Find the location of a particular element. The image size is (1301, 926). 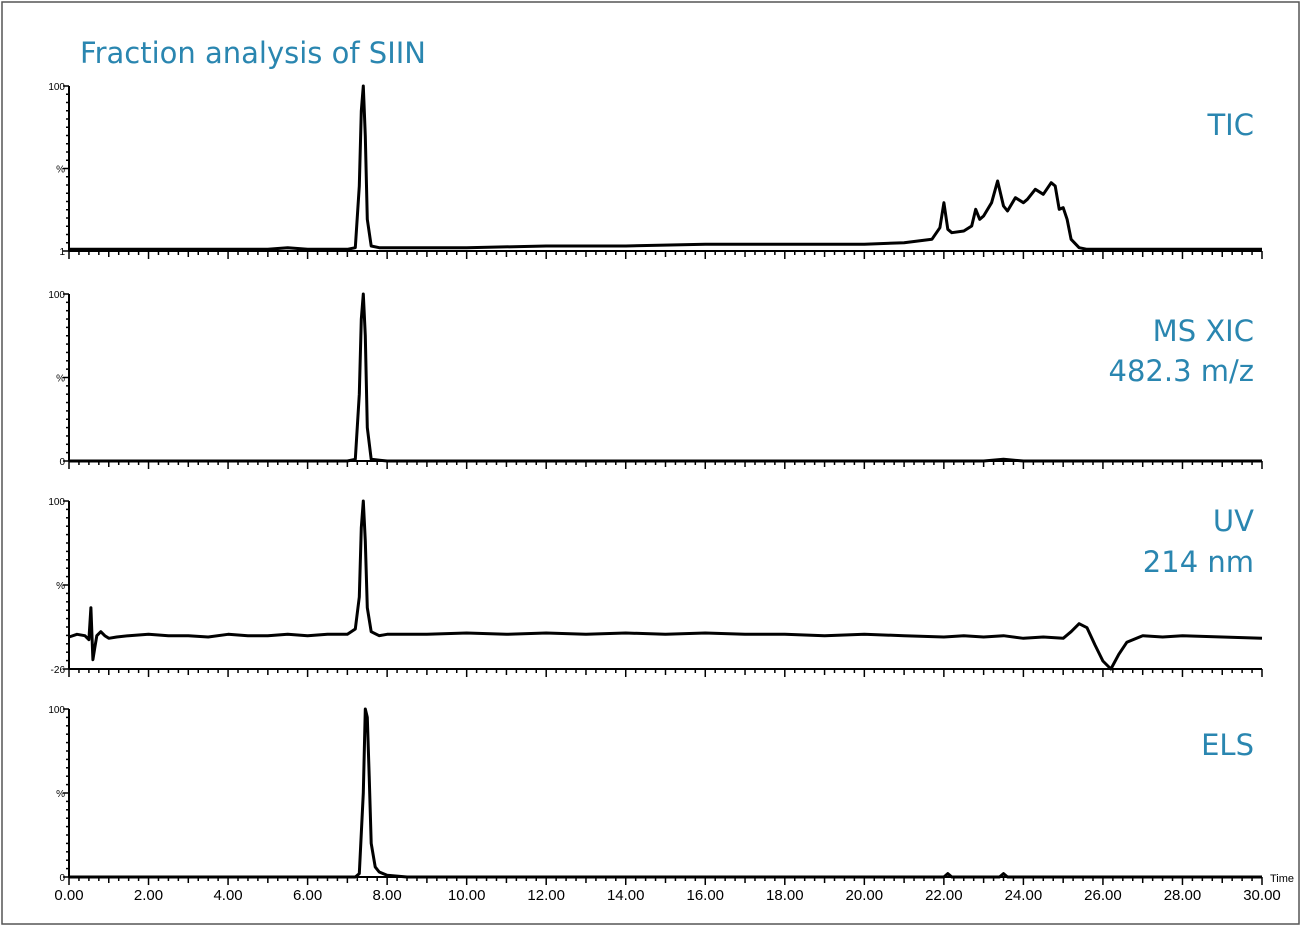

x-tick-label: 18.00 is located at coordinates (785, 895).